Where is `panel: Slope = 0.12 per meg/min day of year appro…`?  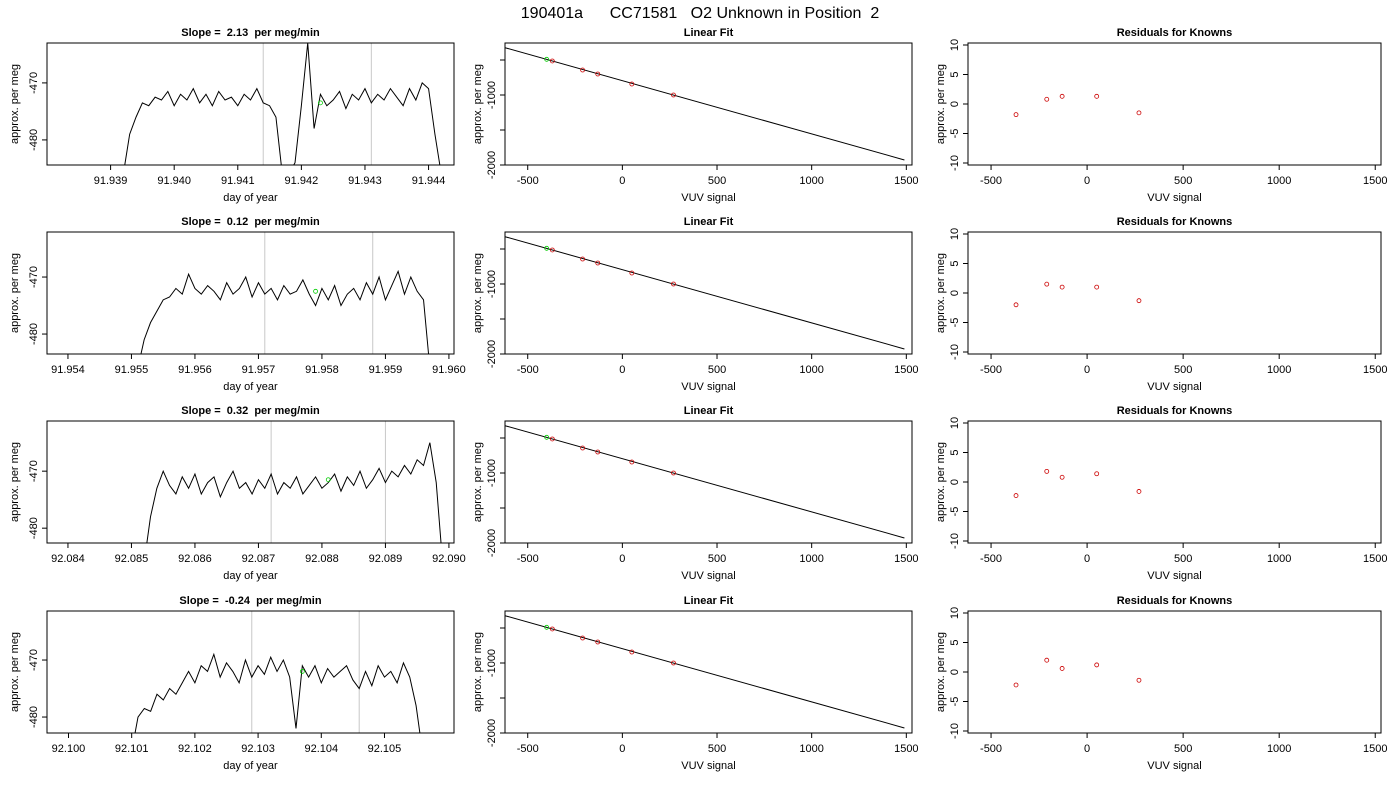
panel: Slope = 0.12 per meg/min day of year appro… is located at coordinates (237, 304).